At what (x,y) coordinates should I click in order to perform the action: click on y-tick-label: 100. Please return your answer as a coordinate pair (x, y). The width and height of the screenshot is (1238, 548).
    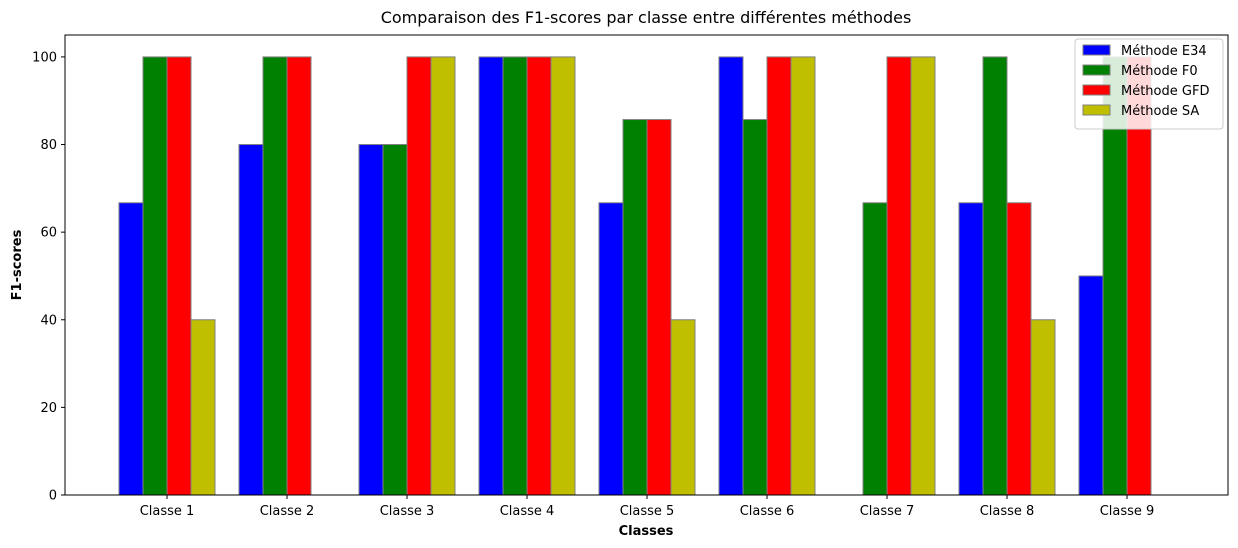
    Looking at the image, I should click on (44, 57).